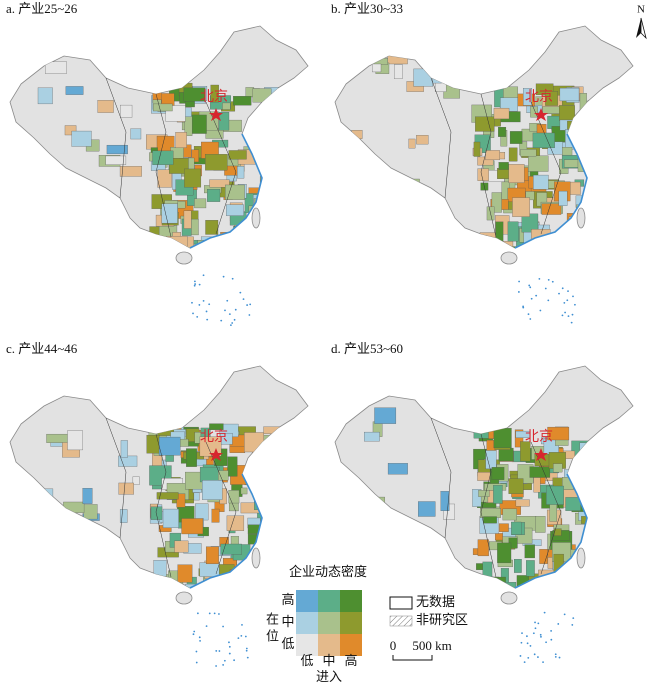 The image size is (650, 684). Describe the element at coordinates (287, 643) in the screenshot. I see `legend-y-level: 低` at that location.